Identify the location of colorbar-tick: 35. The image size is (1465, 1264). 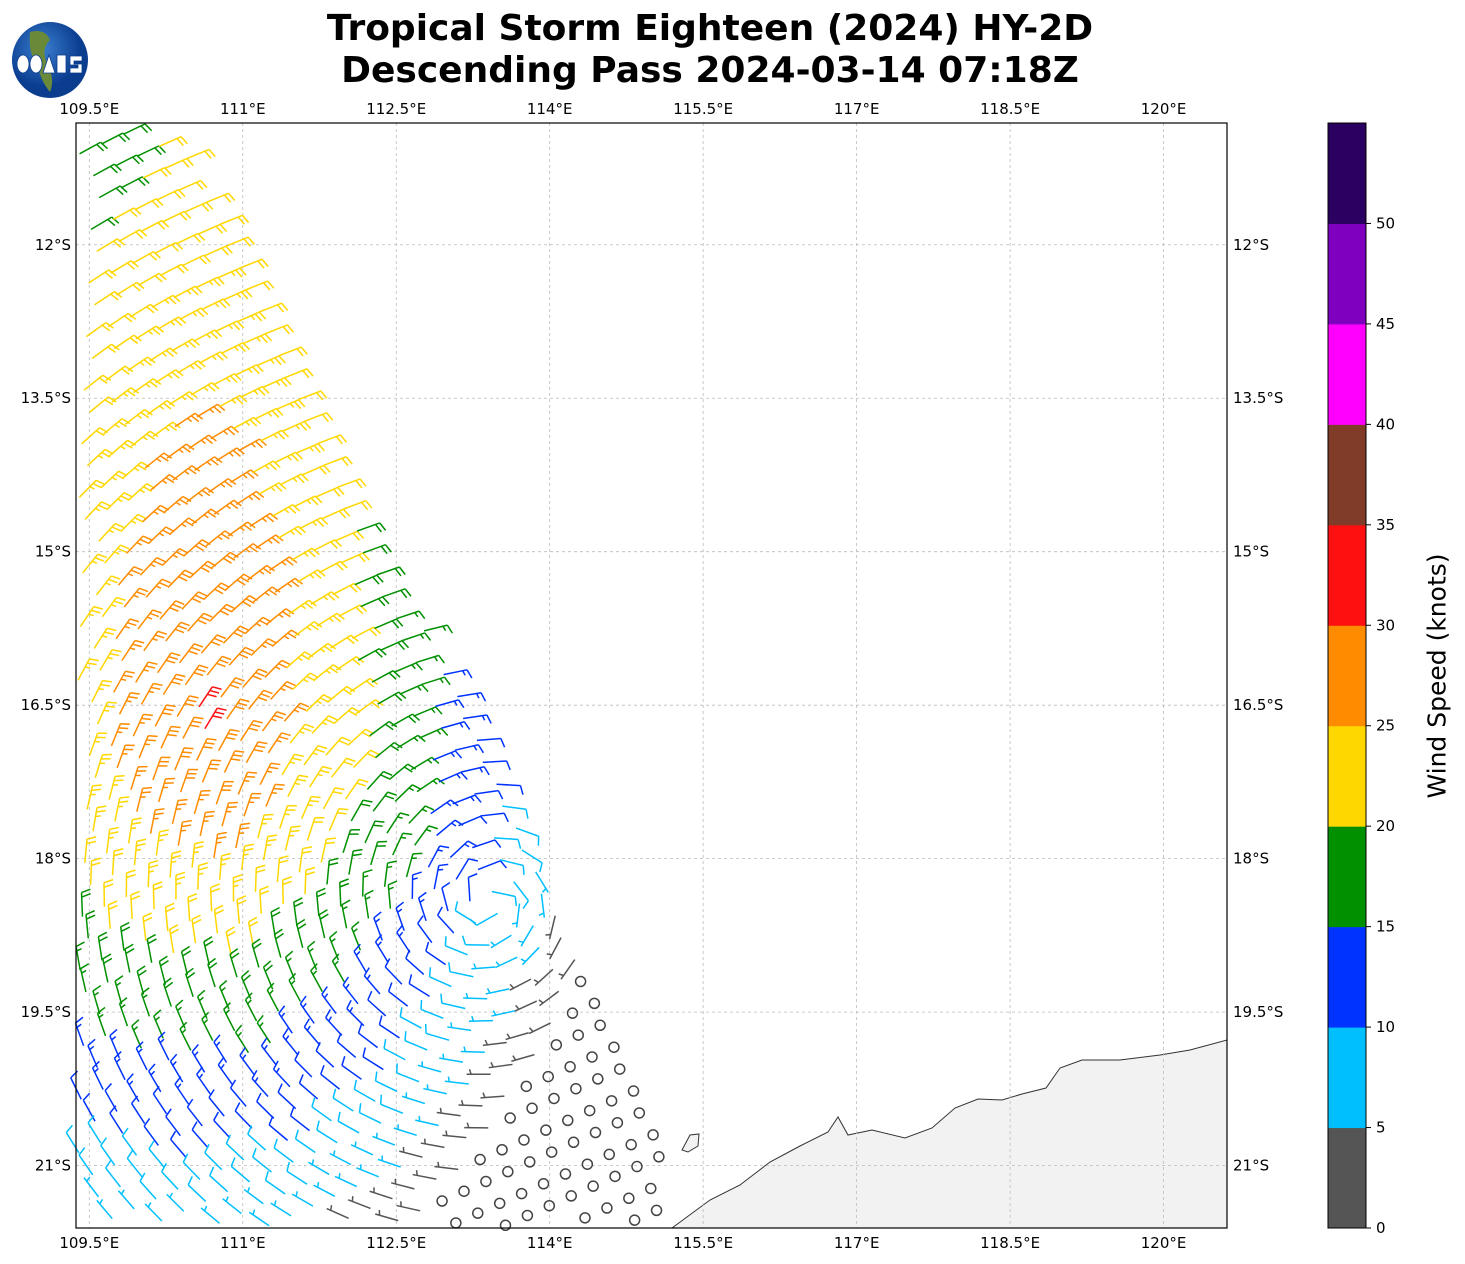
(1385, 525).